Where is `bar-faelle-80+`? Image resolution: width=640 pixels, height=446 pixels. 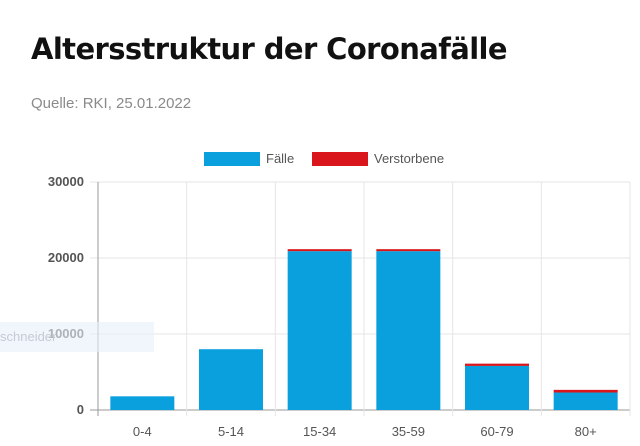 bar-faelle-80+ is located at coordinates (585, 401).